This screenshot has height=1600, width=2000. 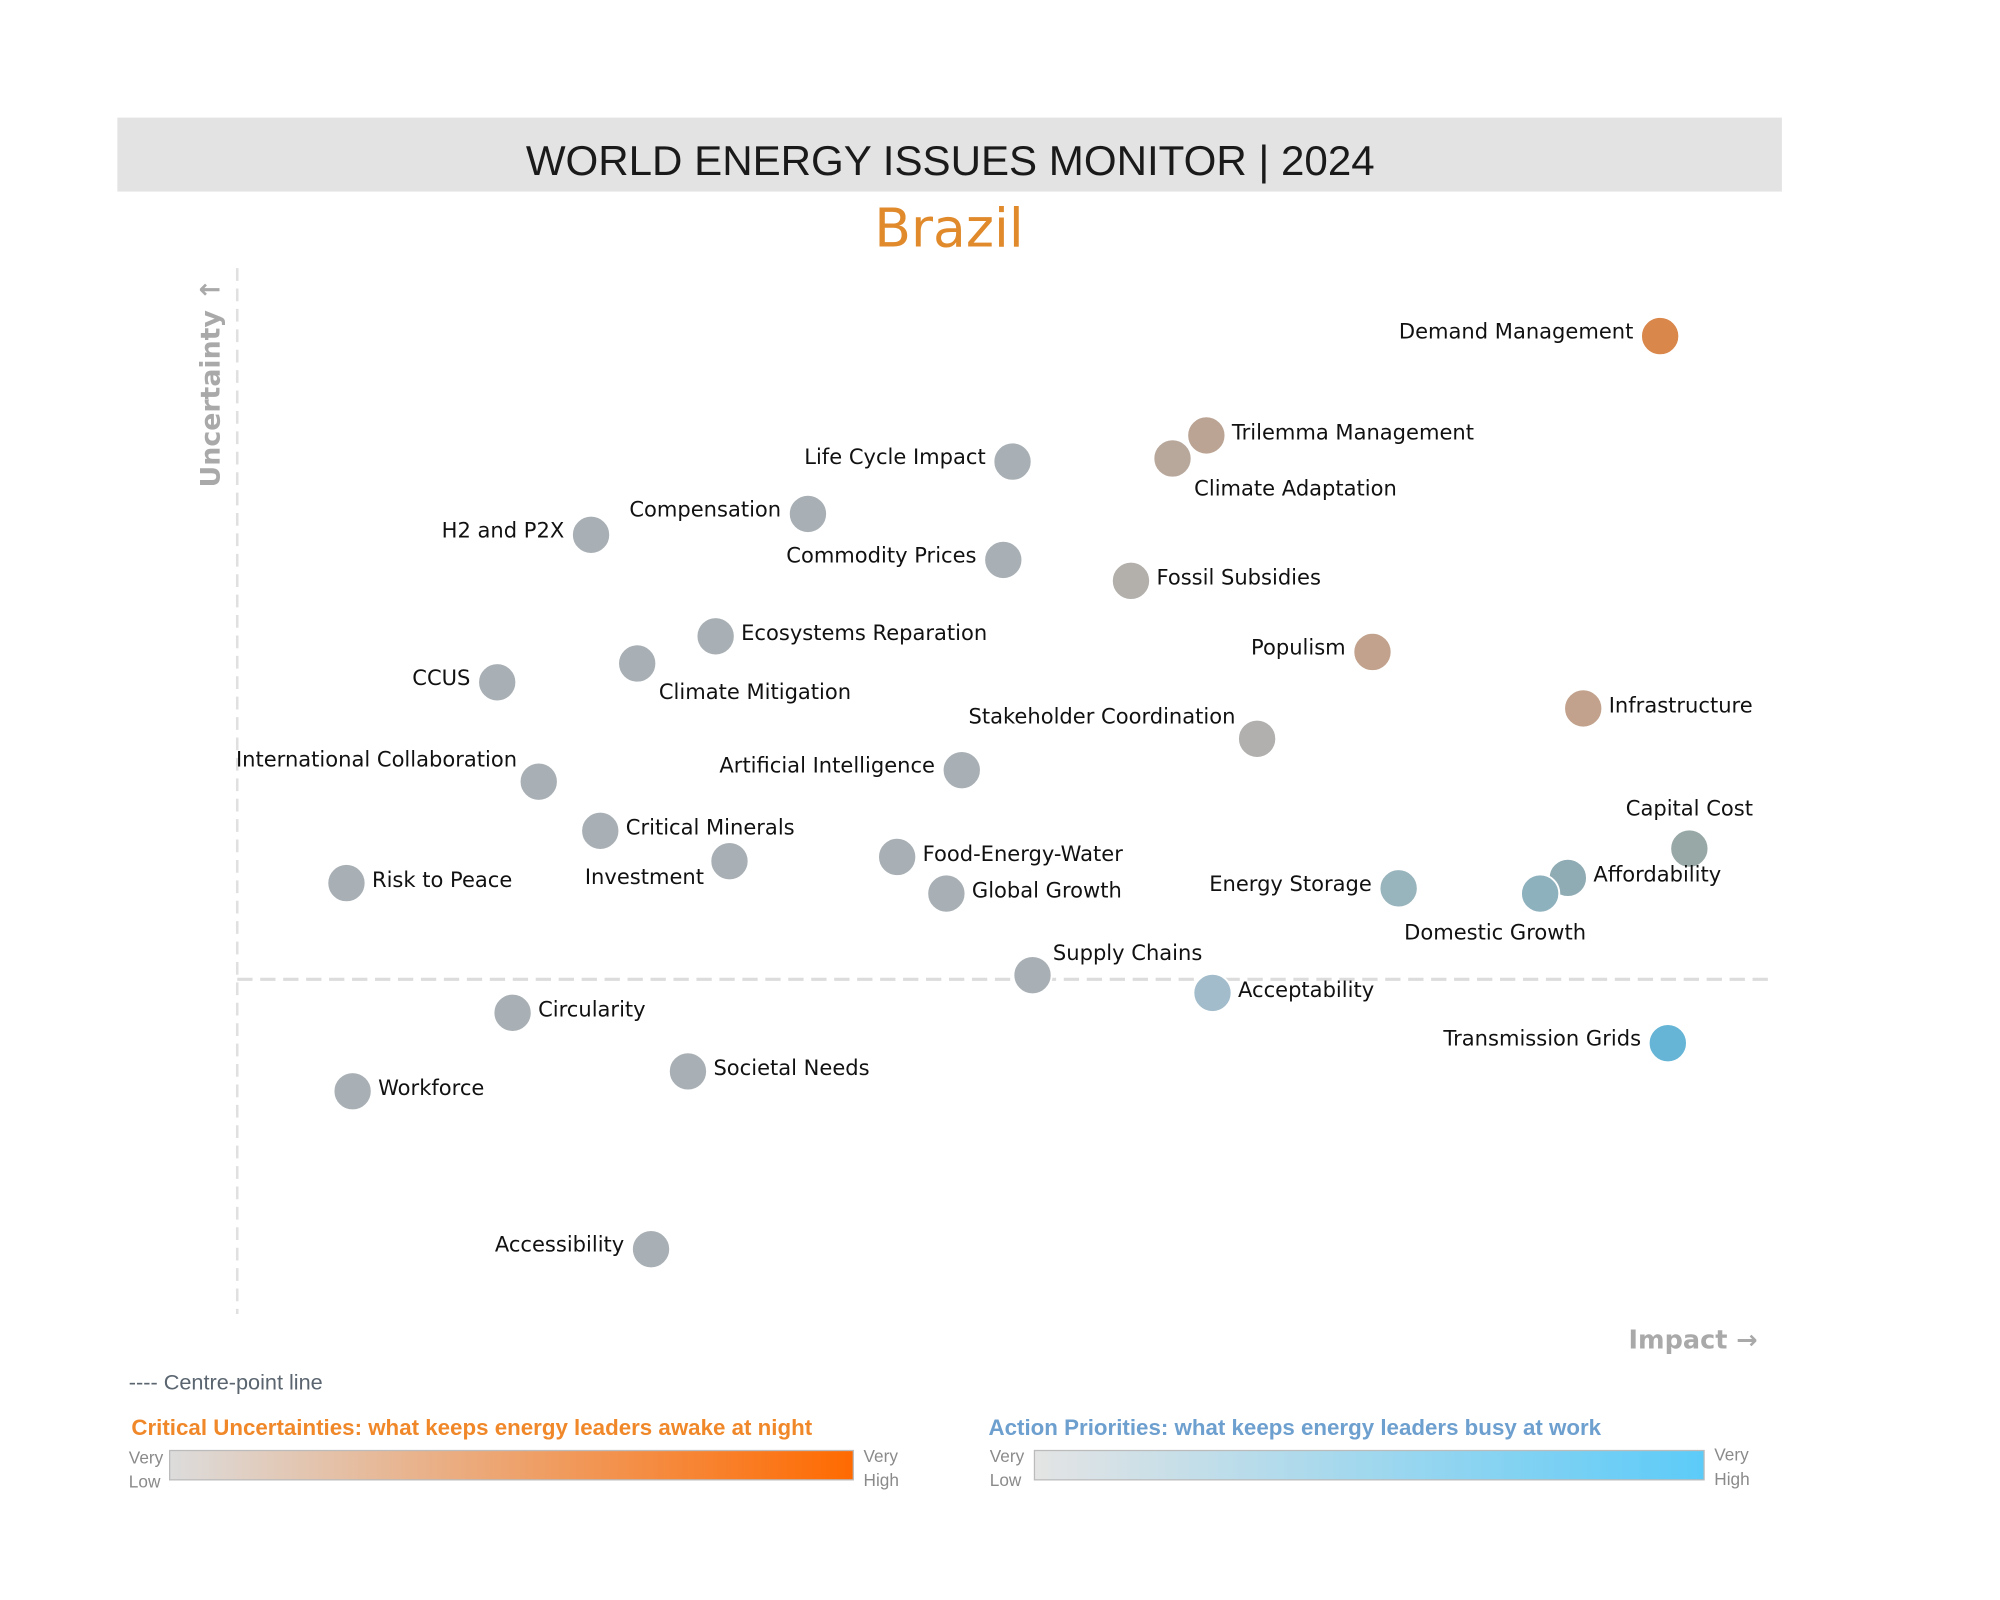 I want to click on priorities-high-label-1: Very, so click(x=1731, y=1455).